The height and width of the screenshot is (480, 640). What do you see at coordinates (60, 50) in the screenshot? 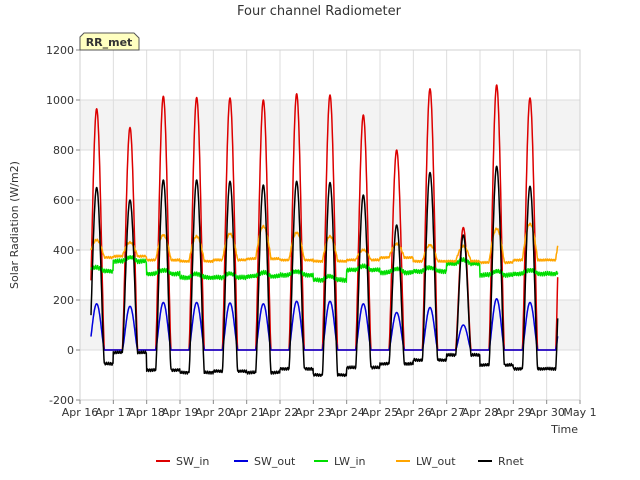
I see `y-tick-label: 1200` at bounding box center [60, 50].